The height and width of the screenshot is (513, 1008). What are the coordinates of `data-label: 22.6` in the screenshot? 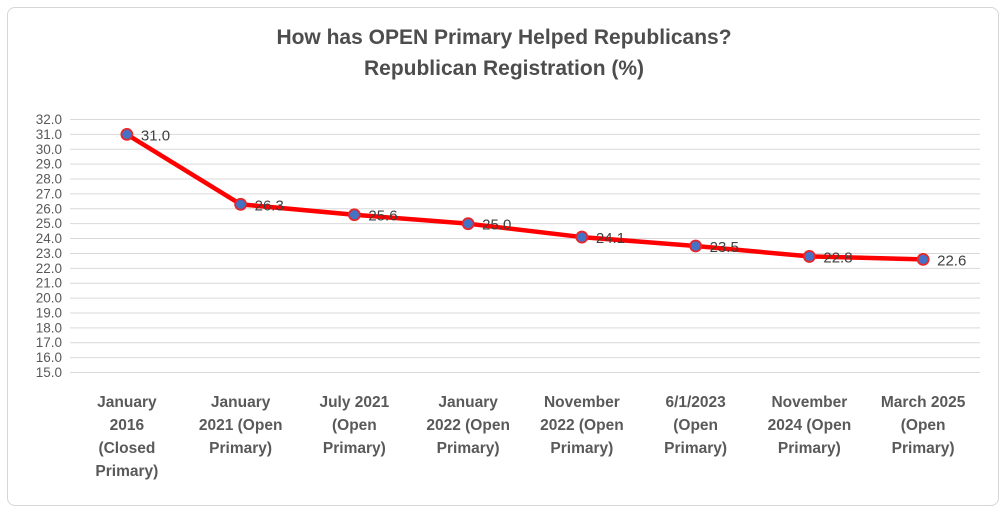 It's located at (951, 260).